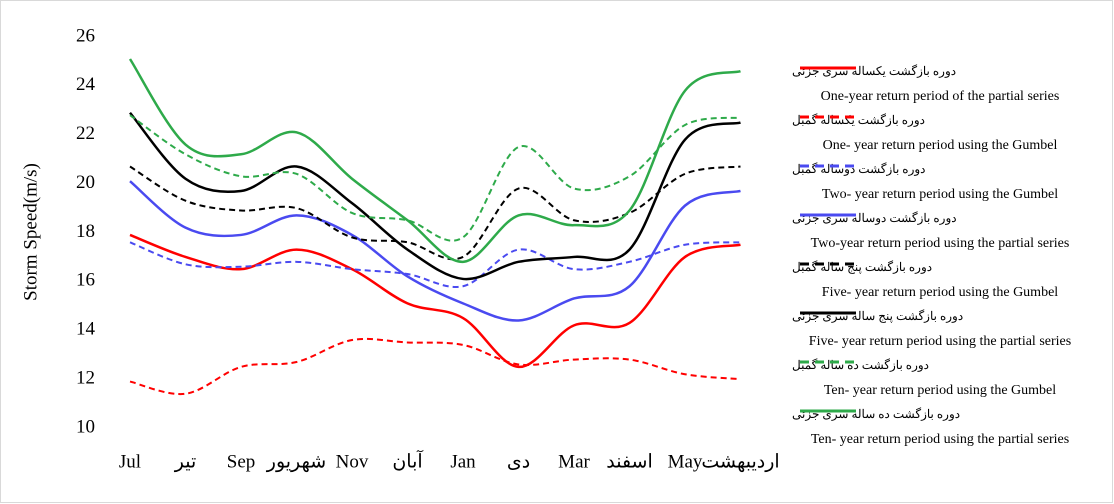  What do you see at coordinates (85, 35) in the screenshot?
I see `y-tick-label: 26` at bounding box center [85, 35].